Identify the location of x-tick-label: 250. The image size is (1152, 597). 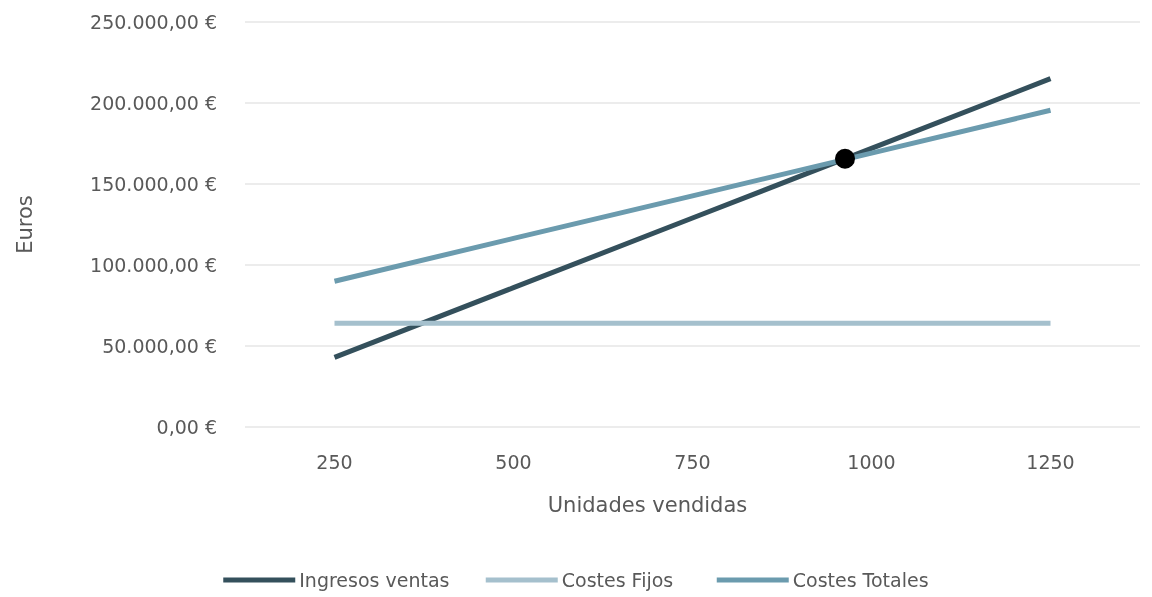
(334, 462).